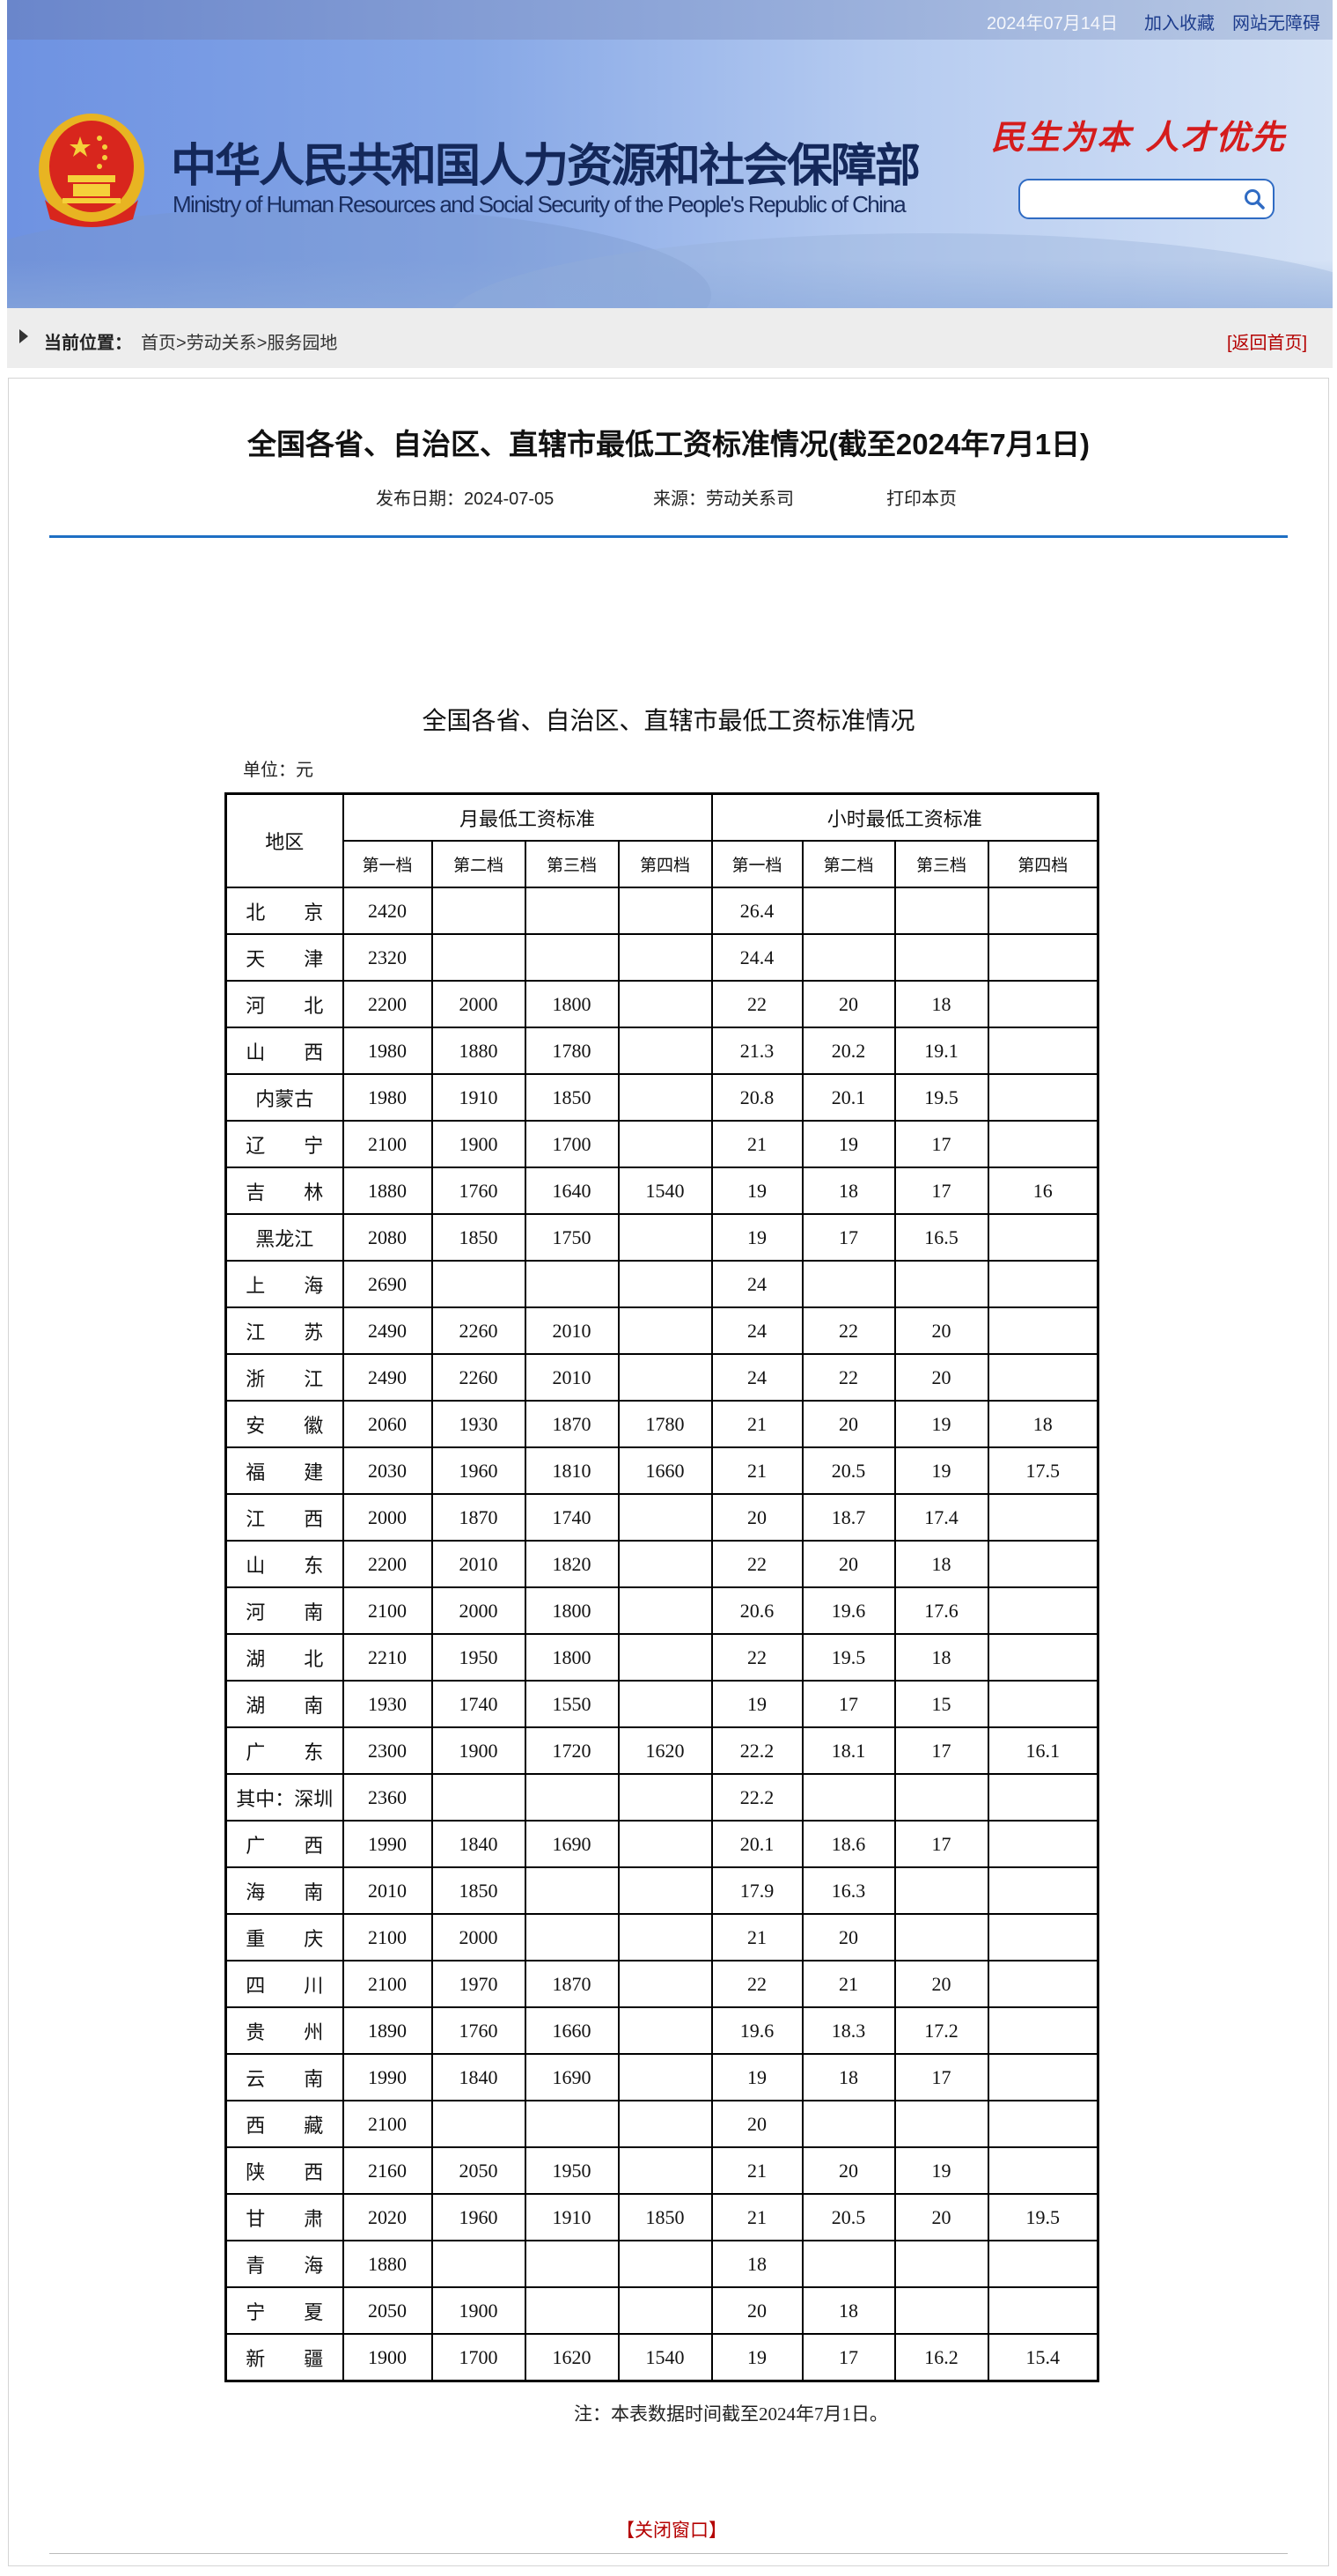 The height and width of the screenshot is (2576, 1337). What do you see at coordinates (387, 1237) in the screenshot?
I see `monthly-tier-1-cell: 2080` at bounding box center [387, 1237].